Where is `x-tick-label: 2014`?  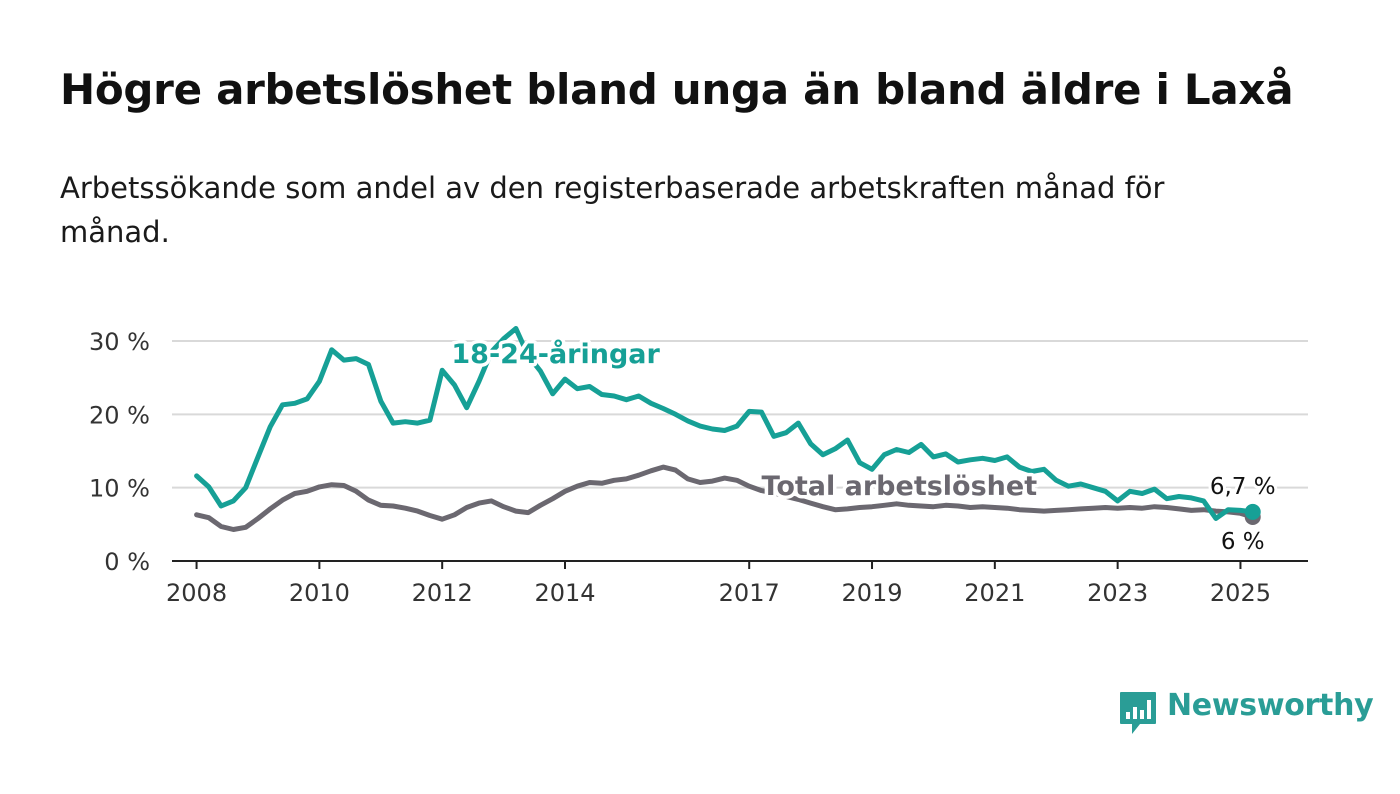 x-tick-label: 2014 is located at coordinates (564, 593).